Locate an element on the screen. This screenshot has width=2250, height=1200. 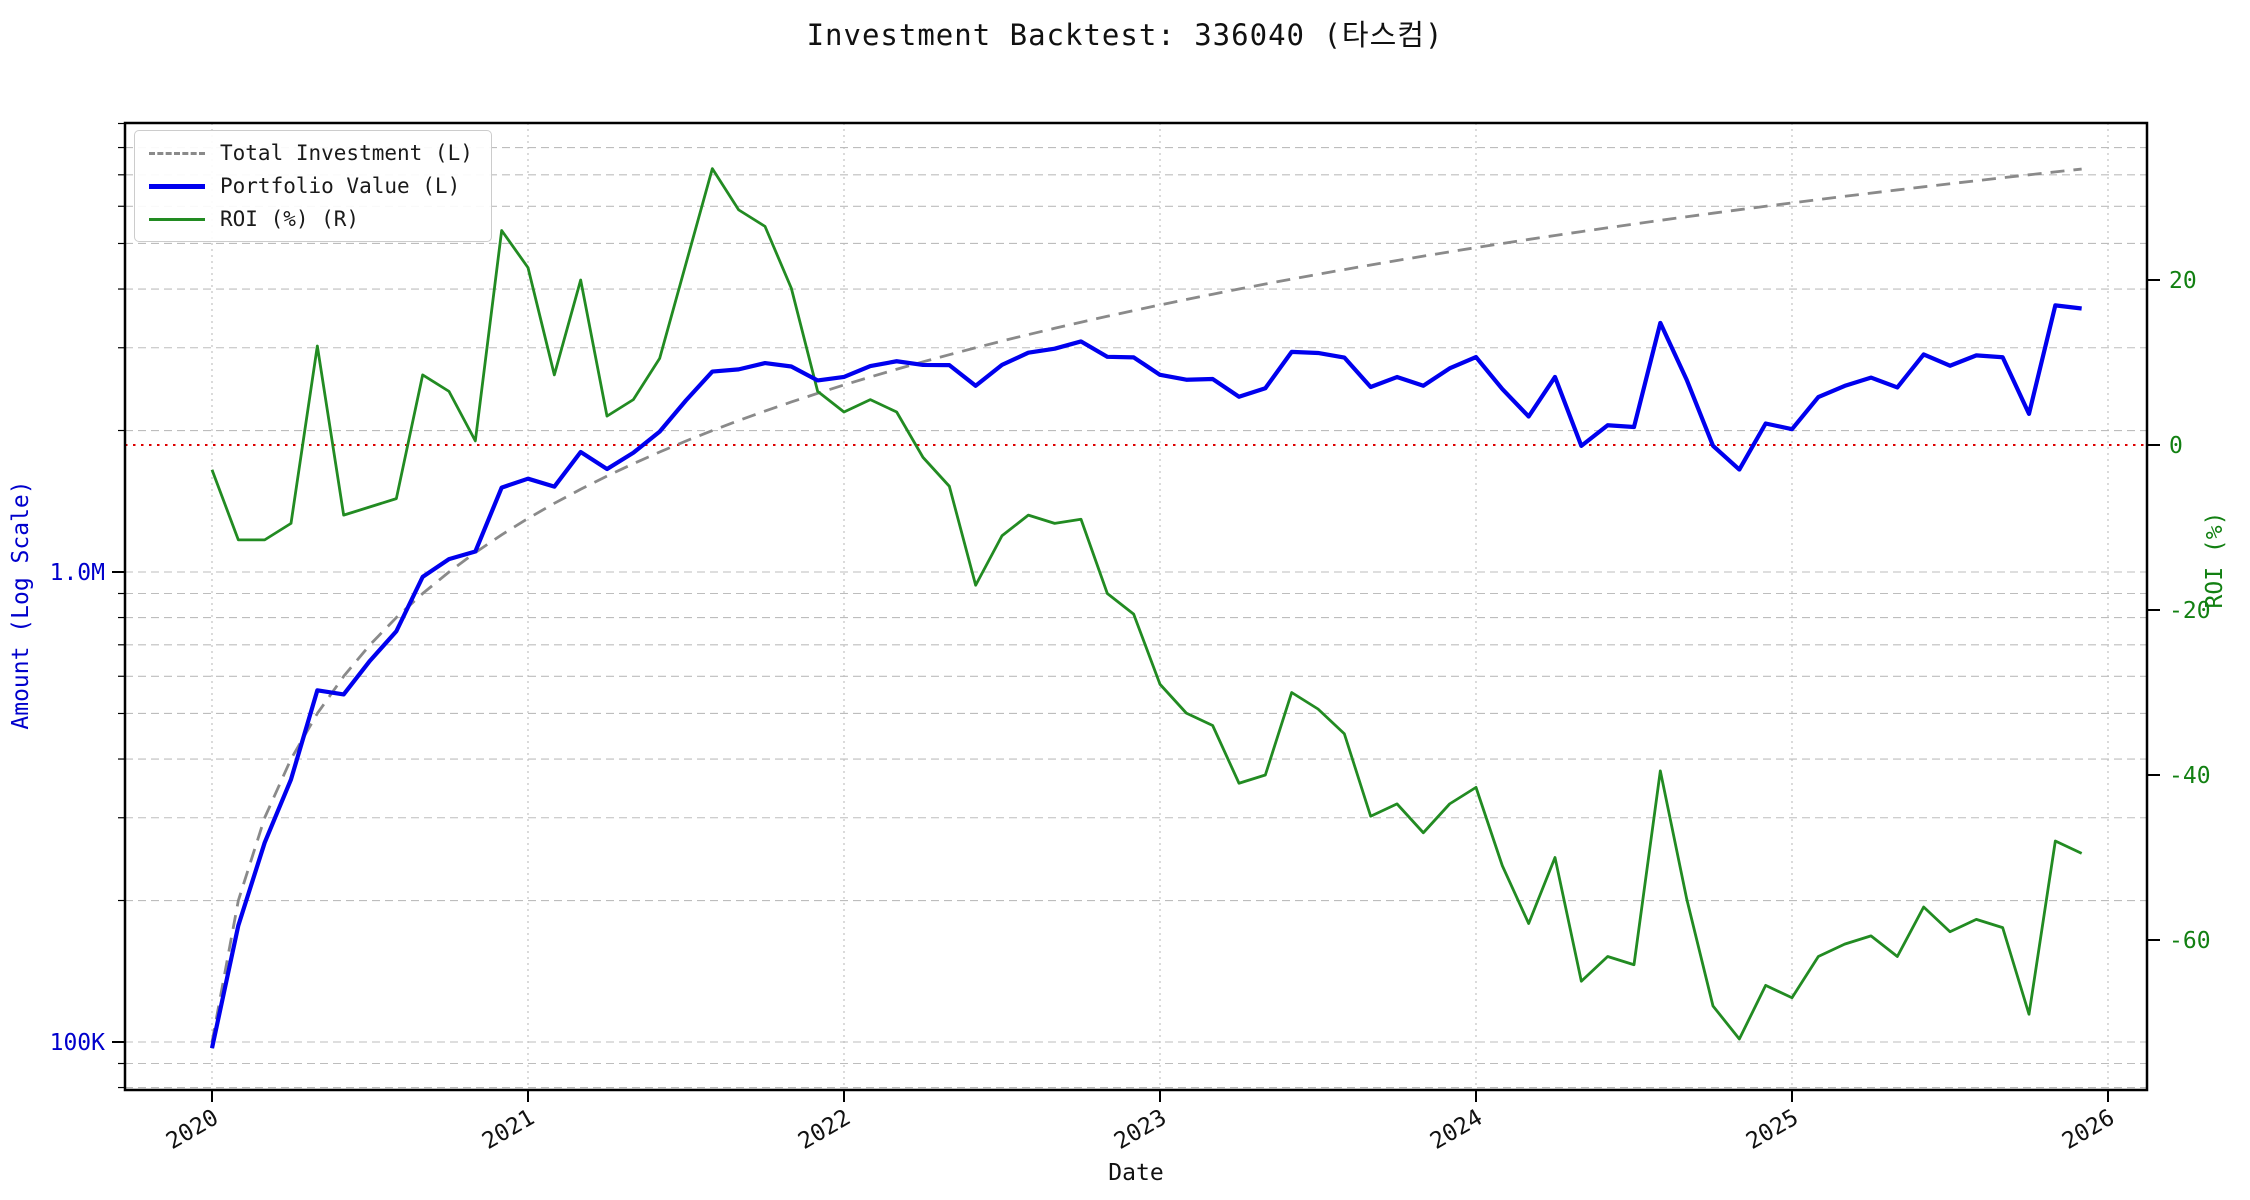
left-axis-tick-label: 100K is located at coordinates (78, 1043).